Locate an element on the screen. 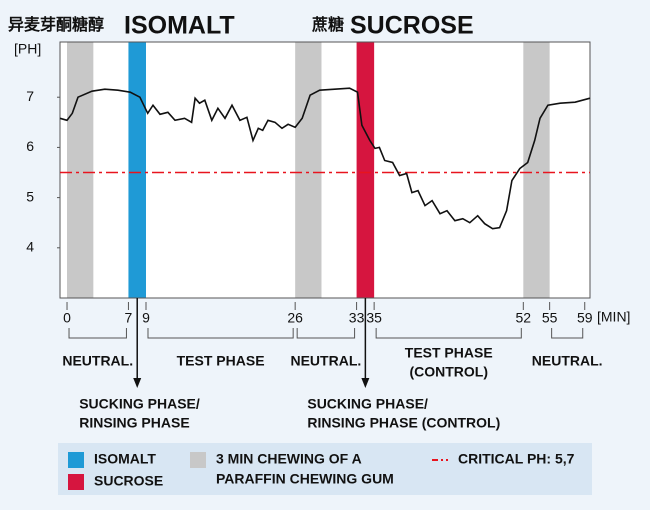 Image resolution: width=650 pixels, height=510 pixels. x-tick-label: 7 is located at coordinates (129, 318).